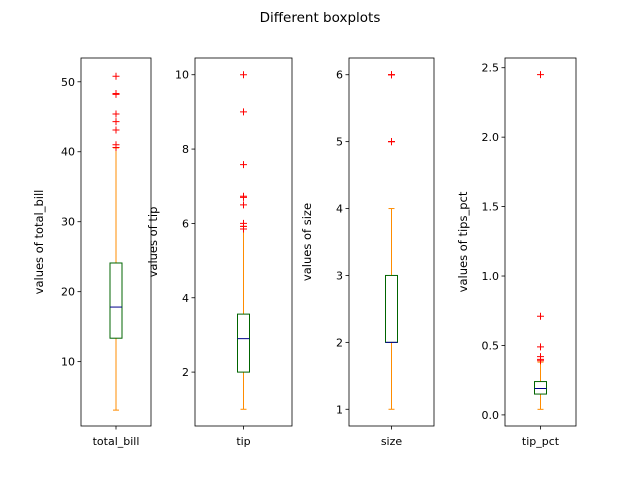 This screenshot has height=480, width=640. Describe the element at coordinates (320, 18) in the screenshot. I see `figure-title: Different boxplots` at that location.